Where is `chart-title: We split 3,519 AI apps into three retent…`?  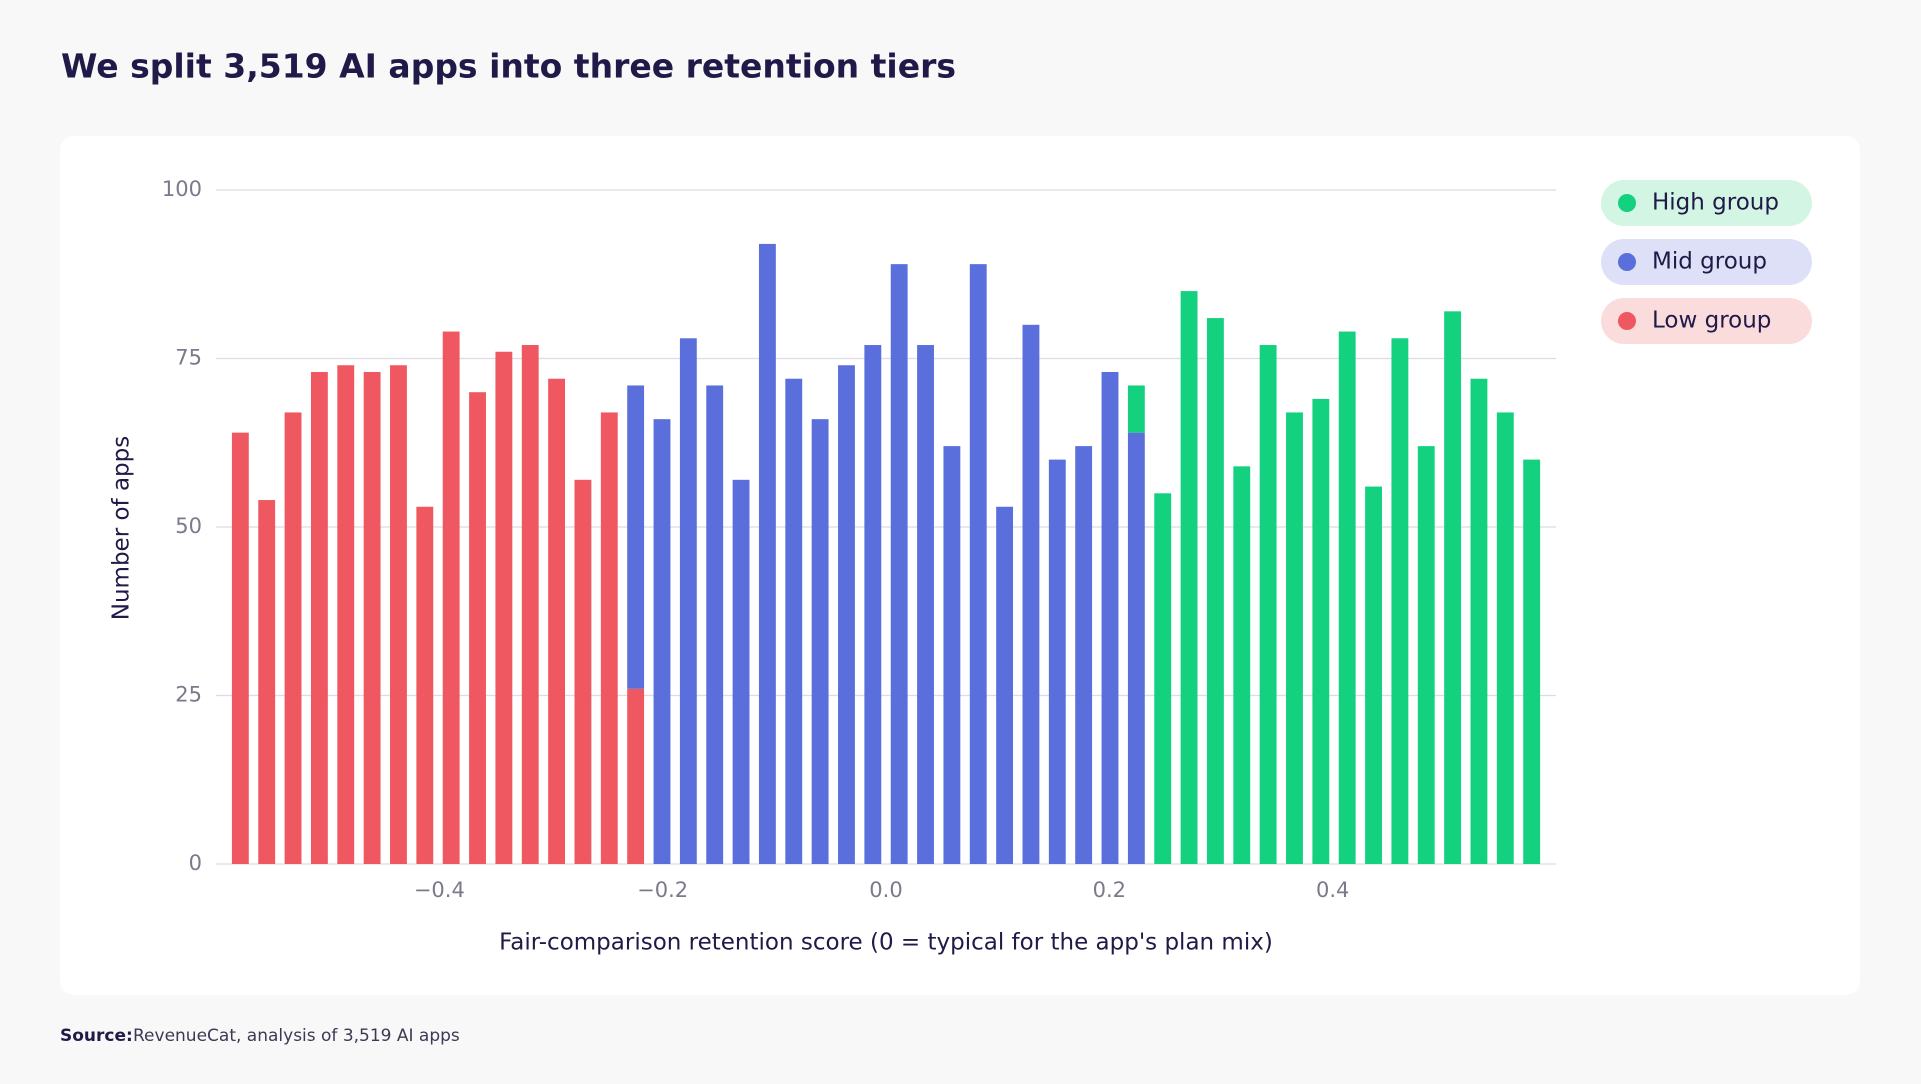
chart-title: We split 3,519 AI apps into three retent… is located at coordinates (508, 66).